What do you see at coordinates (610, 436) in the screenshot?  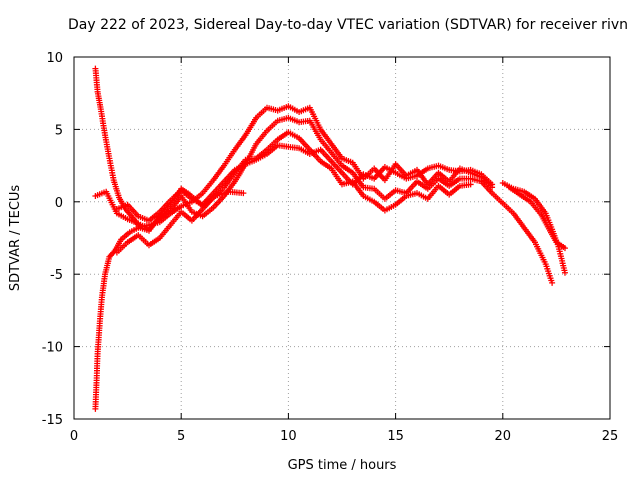 I see `x-tick-label: 25` at bounding box center [610, 436].